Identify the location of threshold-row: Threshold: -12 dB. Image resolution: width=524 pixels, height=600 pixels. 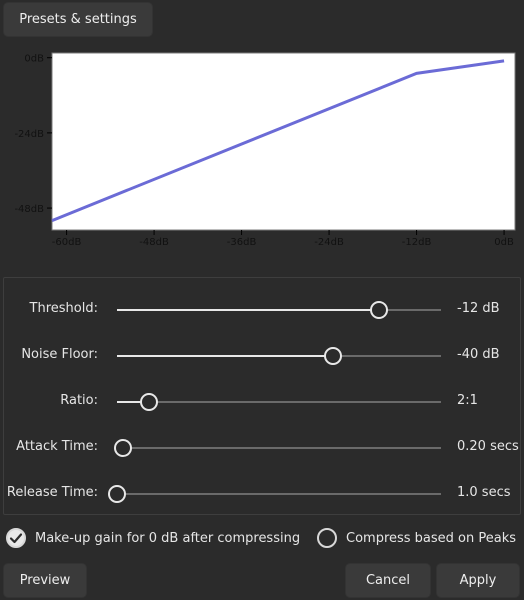
(263, 309).